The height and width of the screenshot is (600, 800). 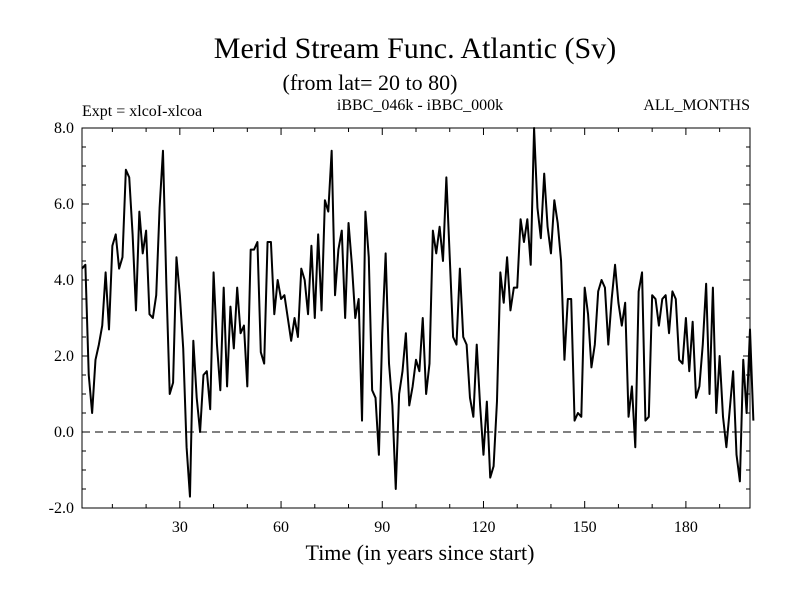 What do you see at coordinates (382, 527) in the screenshot?
I see `x-tick-label: 90` at bounding box center [382, 527].